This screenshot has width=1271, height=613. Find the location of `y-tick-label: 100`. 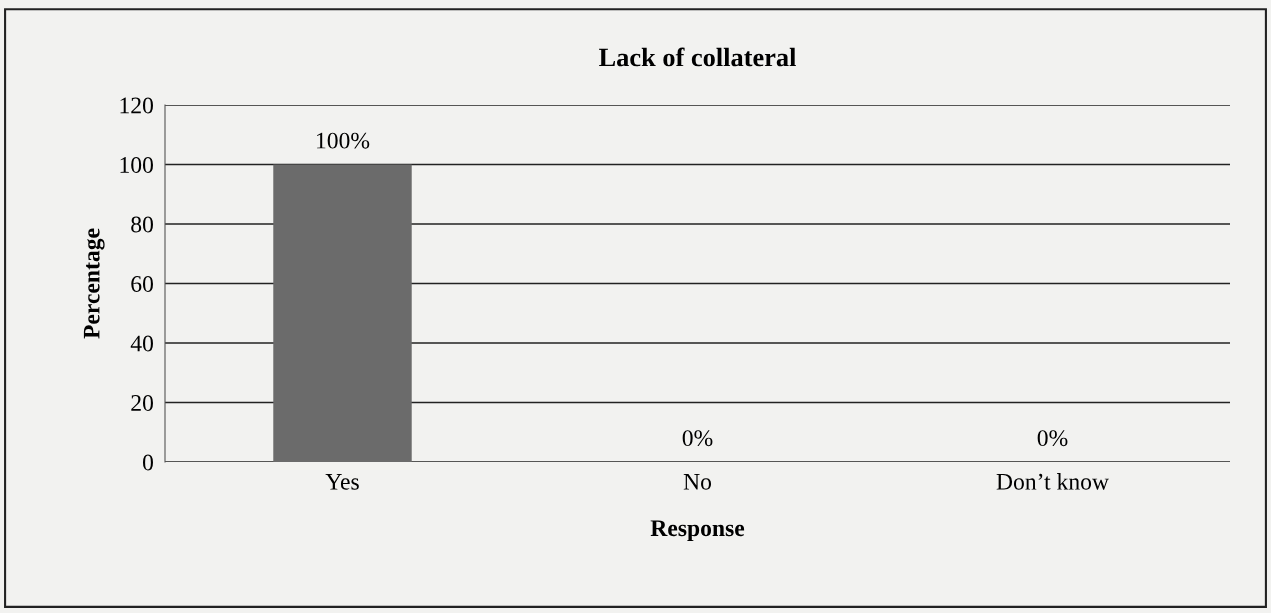

y-tick-label: 100 is located at coordinates (136, 164).